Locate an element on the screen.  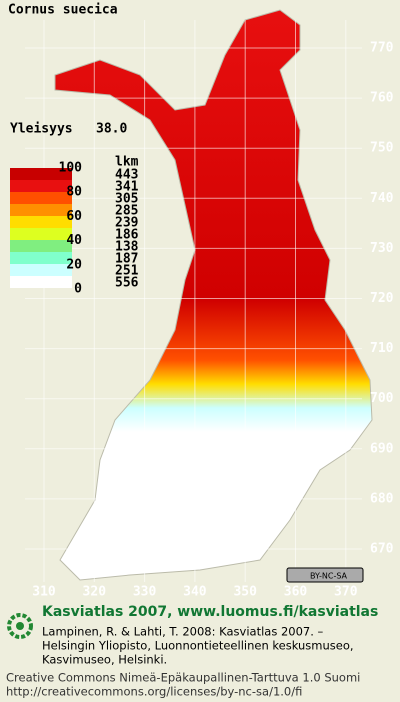
x-tick-label: 310 is located at coordinates (44, 592).